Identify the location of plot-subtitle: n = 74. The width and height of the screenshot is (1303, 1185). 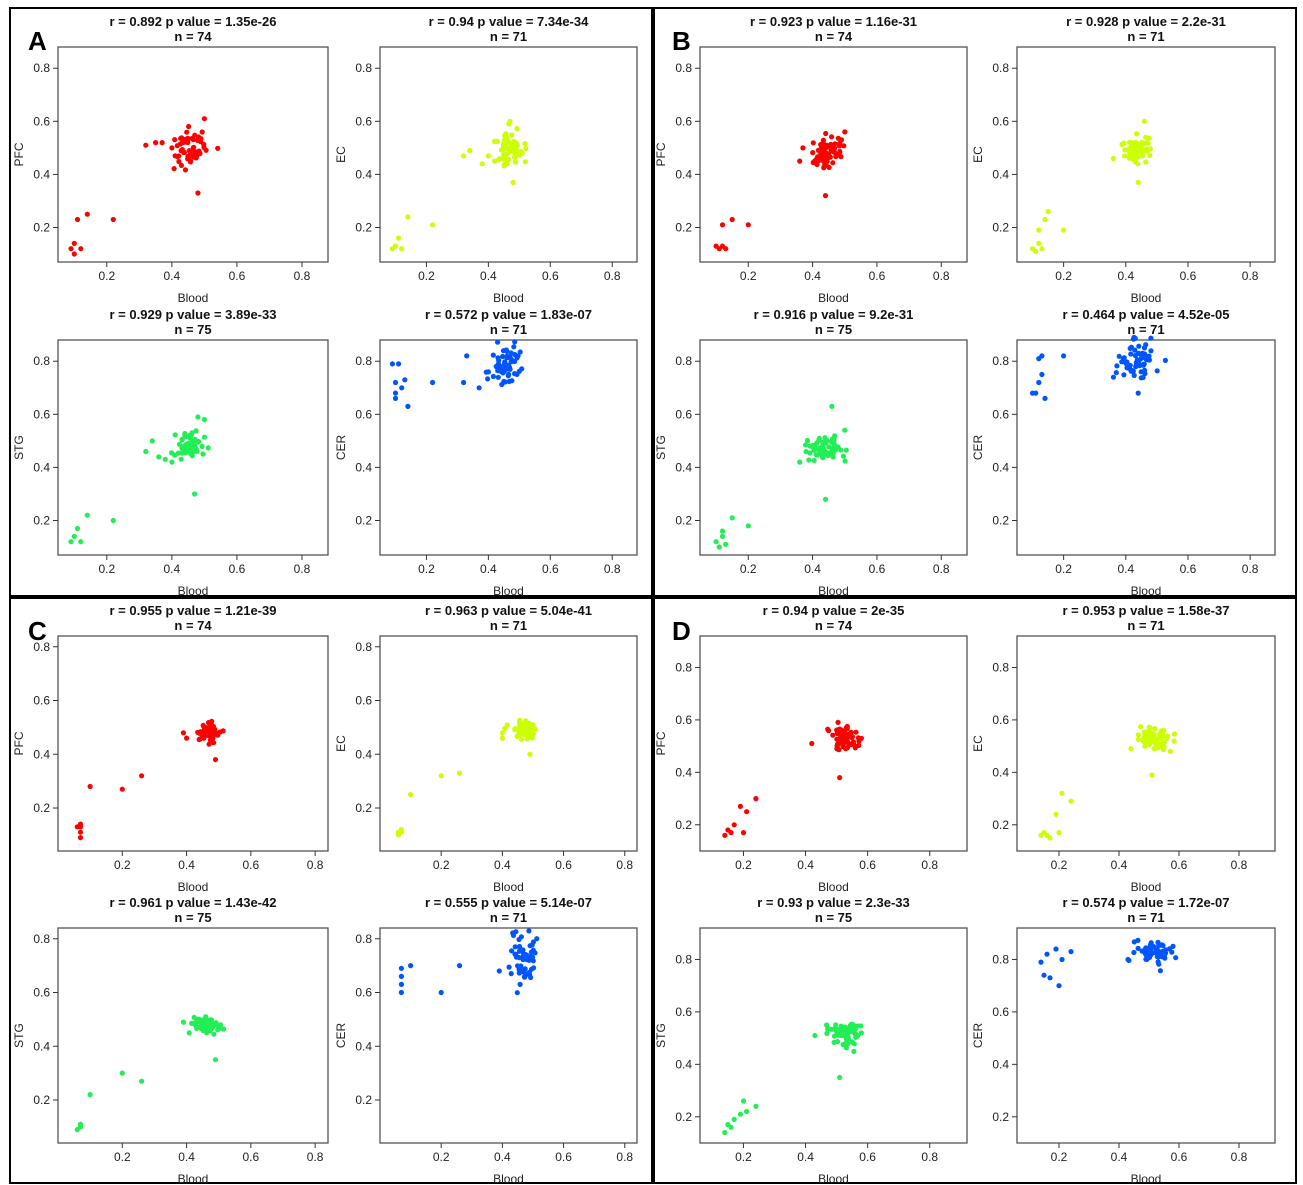
(834, 625).